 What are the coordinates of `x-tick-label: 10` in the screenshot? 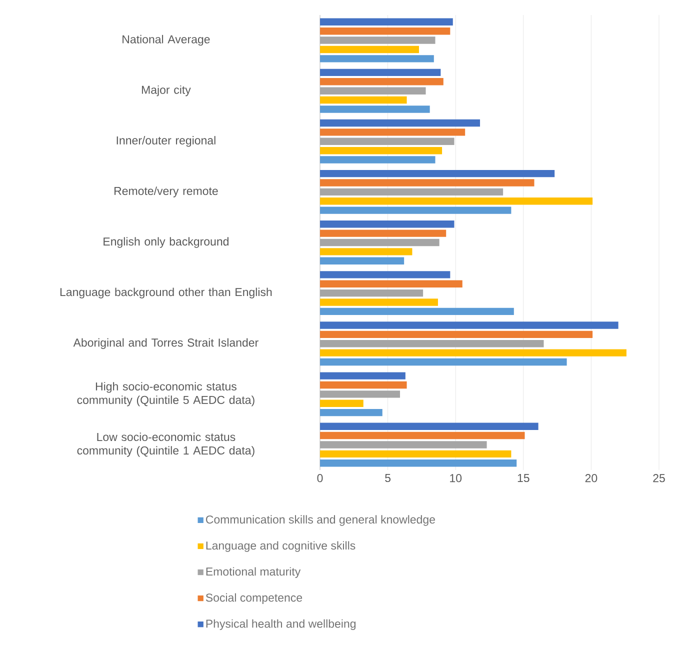 It's located at (456, 478).